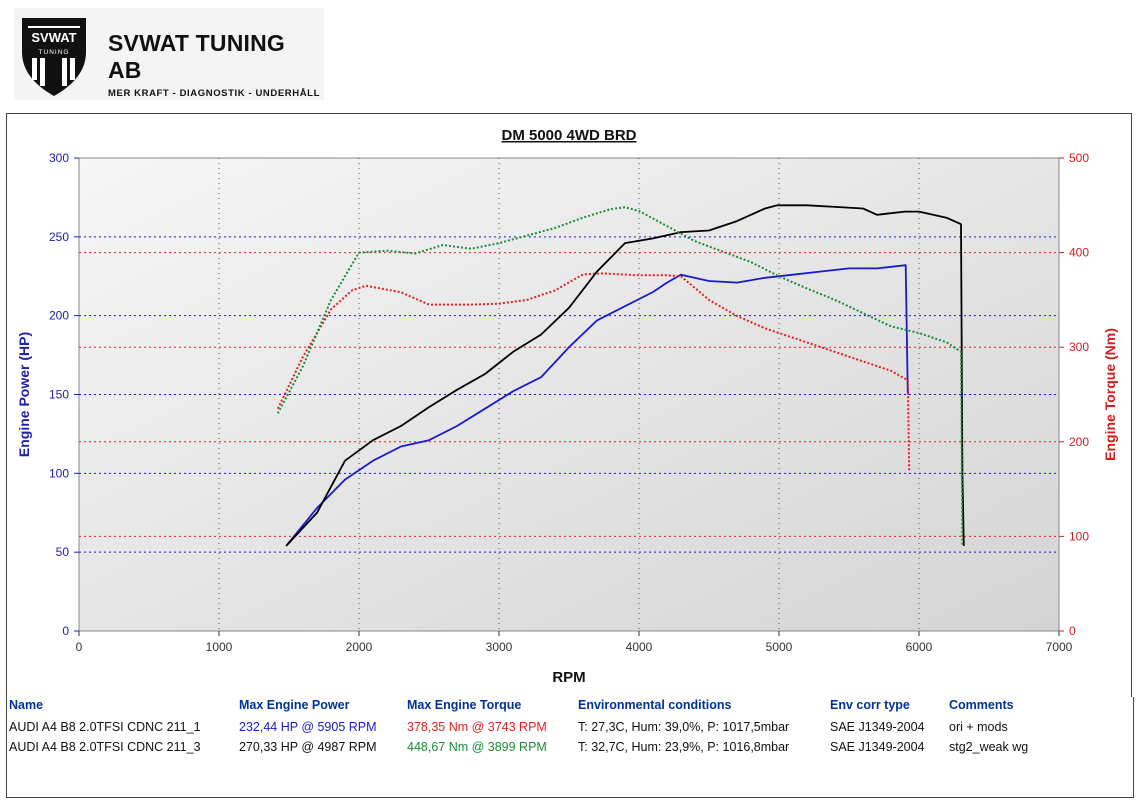  Describe the element at coordinates (219, 647) in the screenshot. I see `x-tick-label: 1000` at that location.